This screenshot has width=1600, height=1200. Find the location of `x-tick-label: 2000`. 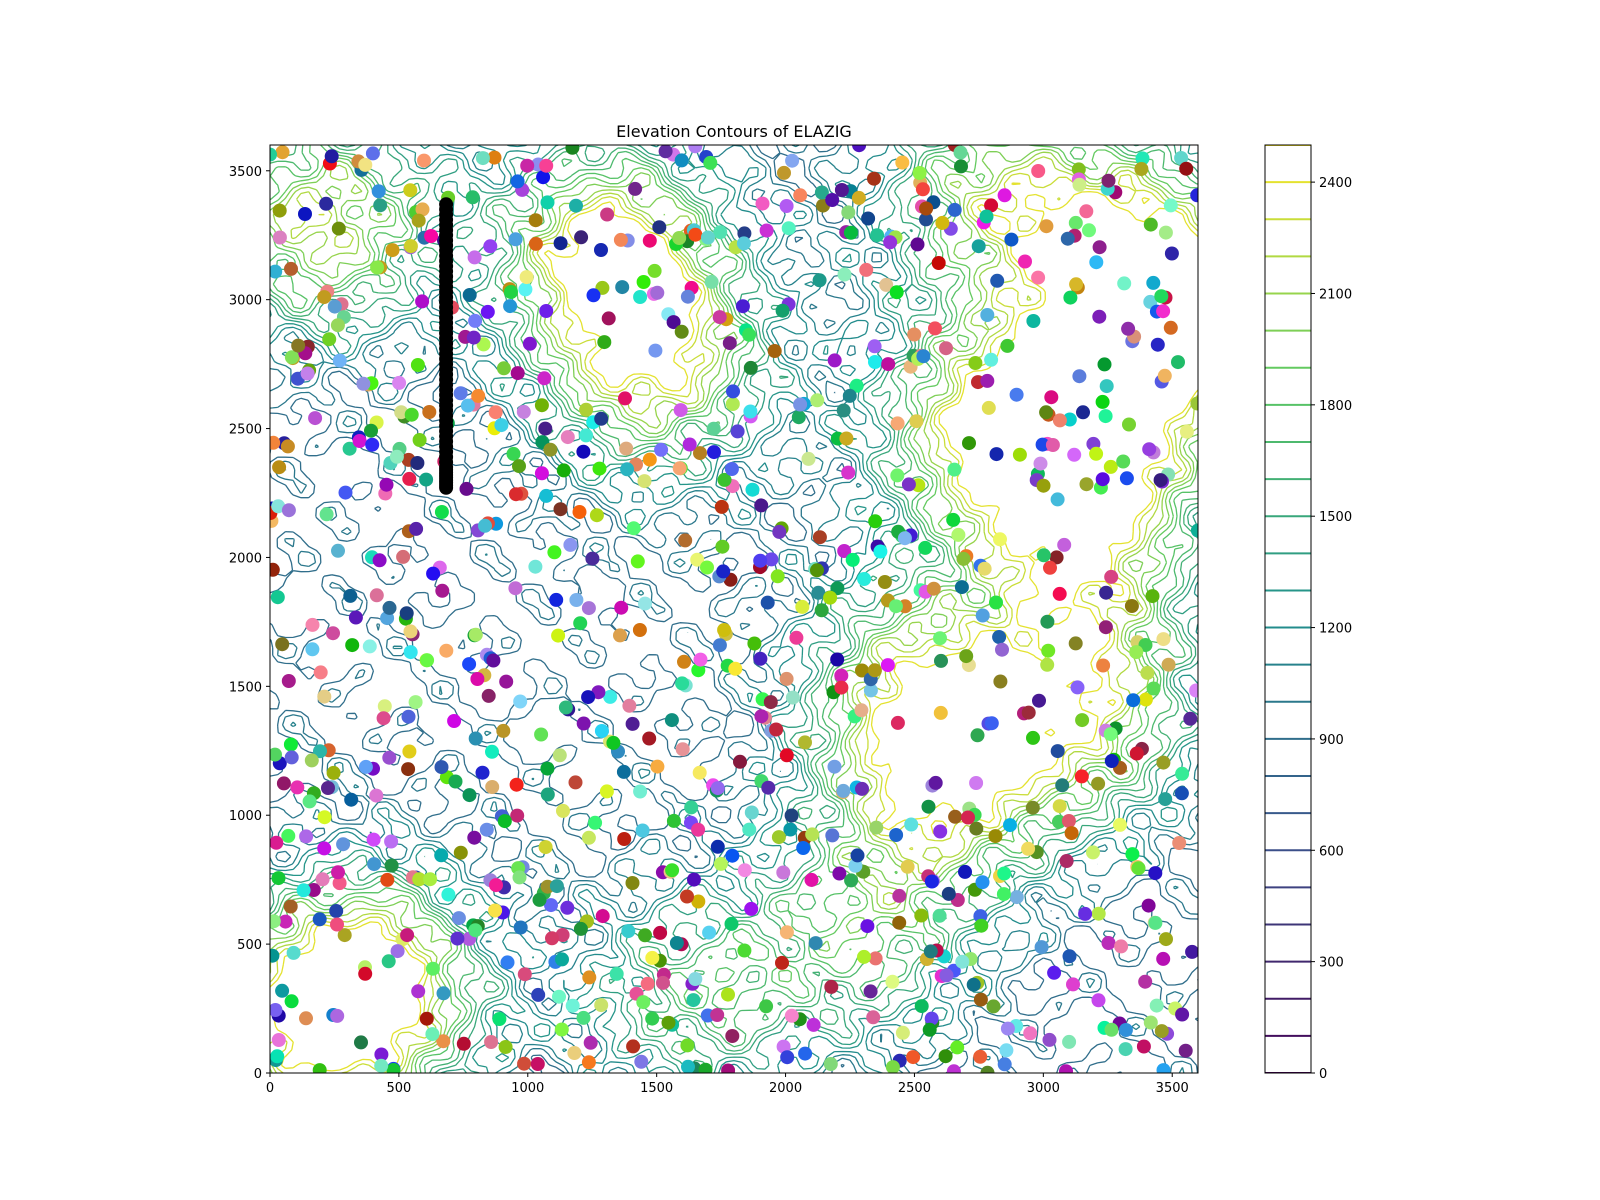

x-tick-label: 2000 is located at coordinates (785, 1088).